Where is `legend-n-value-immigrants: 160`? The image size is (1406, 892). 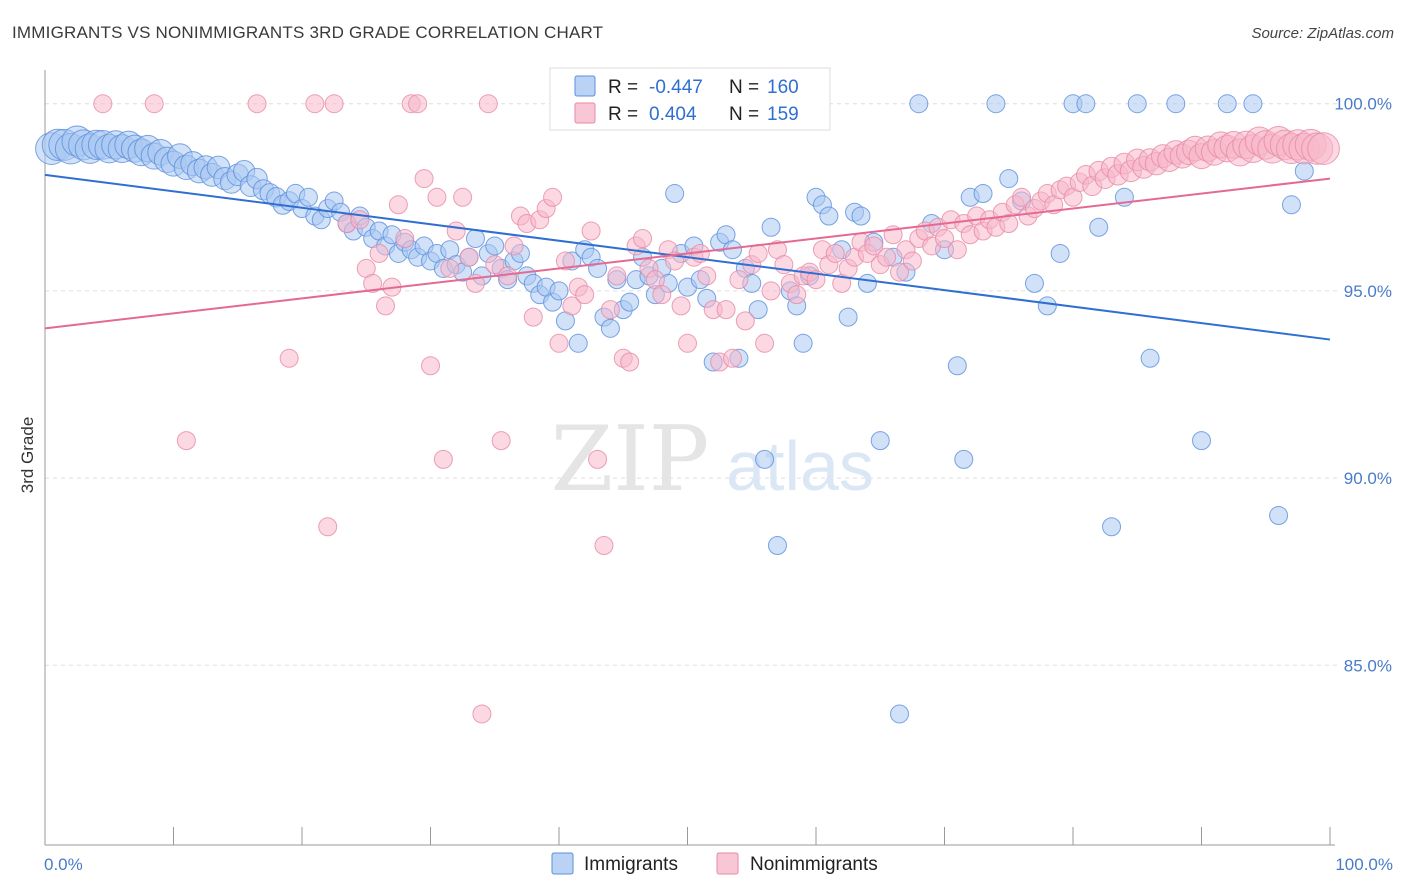 legend-n-value-immigrants: 160 is located at coordinates (783, 87).